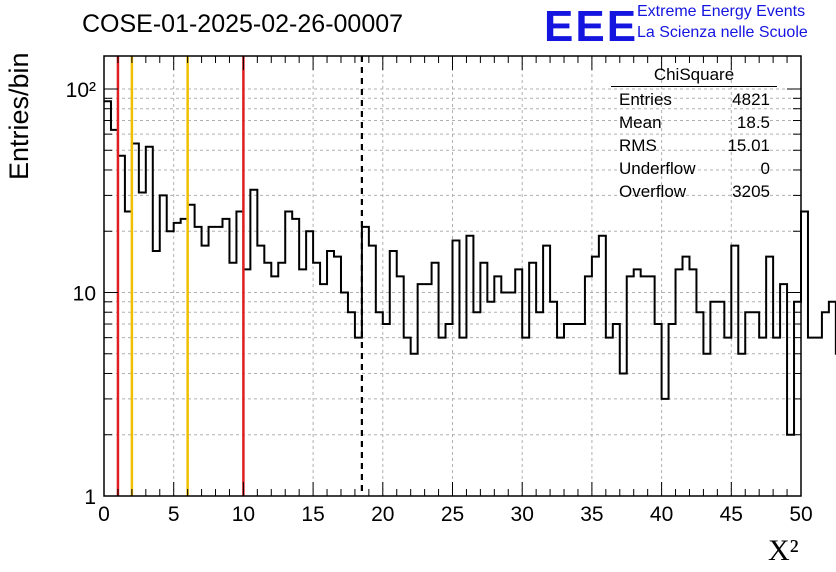 This screenshot has width=836, height=572. I want to click on stats-row-entries: Entries 4821, so click(694, 99).